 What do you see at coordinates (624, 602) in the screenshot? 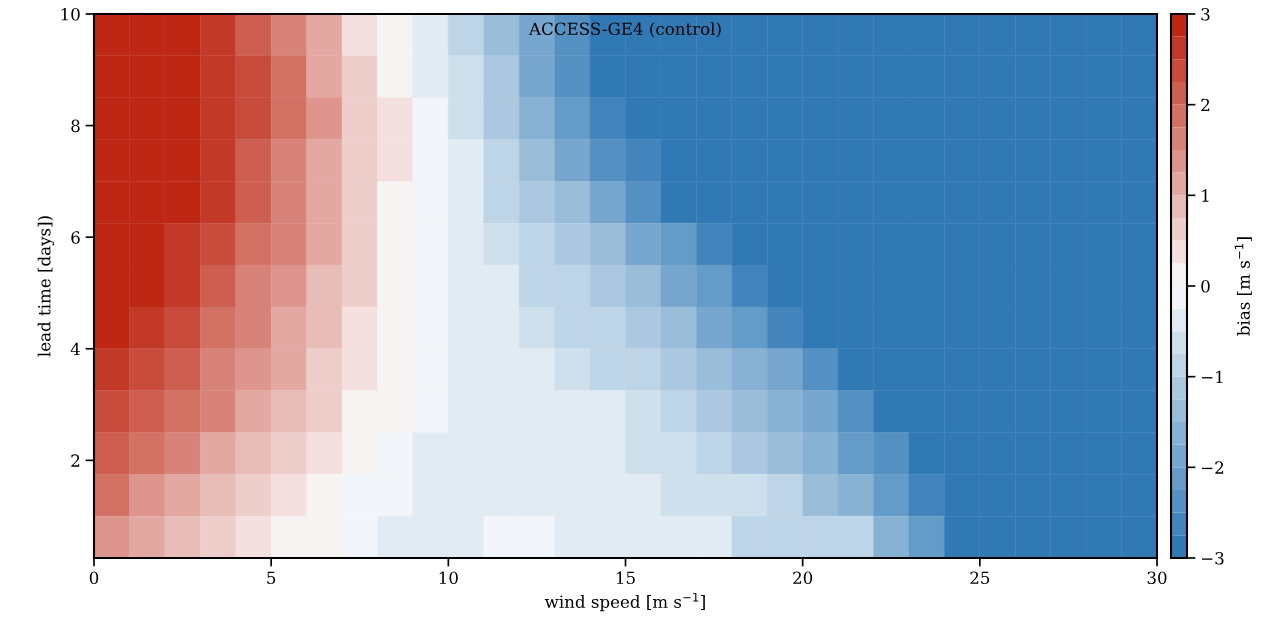
I see `x-axis-title: wind speed [m s$^{−1}$]` at bounding box center [624, 602].